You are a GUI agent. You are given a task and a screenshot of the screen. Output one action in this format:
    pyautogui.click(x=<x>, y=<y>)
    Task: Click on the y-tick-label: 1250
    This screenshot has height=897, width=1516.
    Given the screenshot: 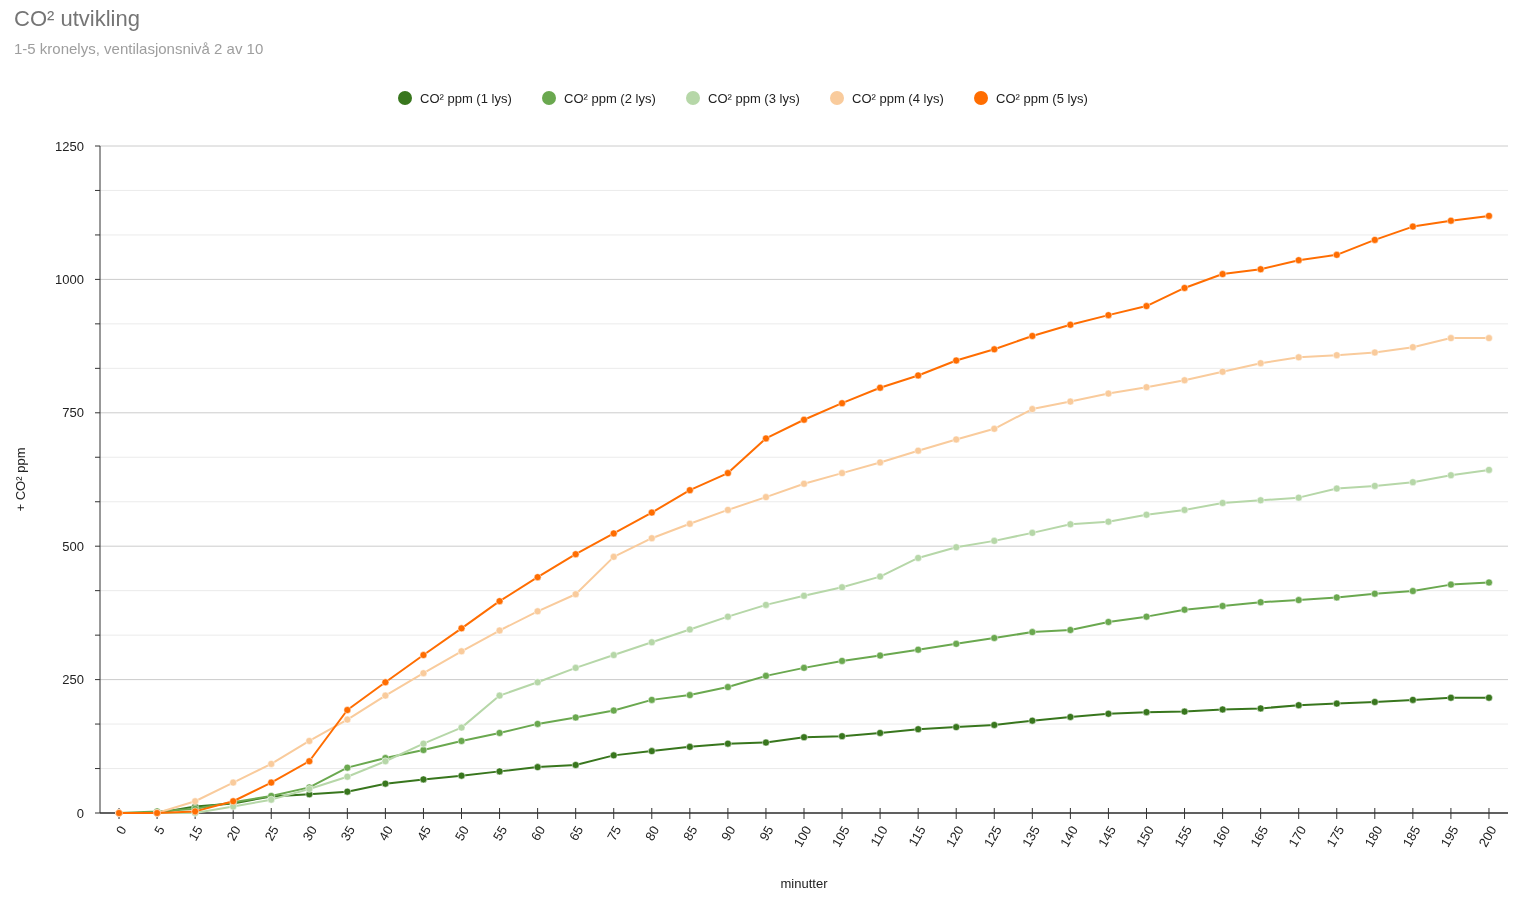 What is the action you would take?
    pyautogui.click(x=69, y=146)
    